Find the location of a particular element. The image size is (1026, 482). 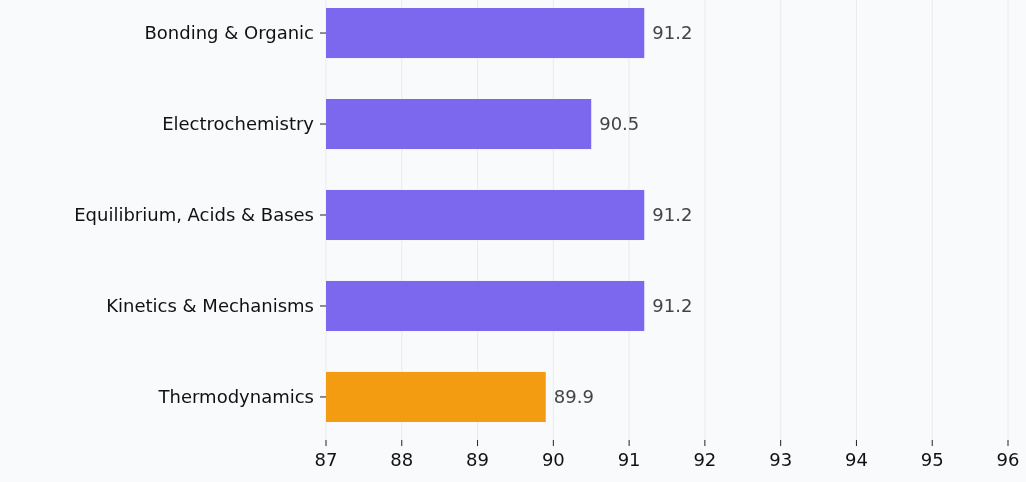

y-tick-label: Equilibrium, Acids & Bases is located at coordinates (194, 215).